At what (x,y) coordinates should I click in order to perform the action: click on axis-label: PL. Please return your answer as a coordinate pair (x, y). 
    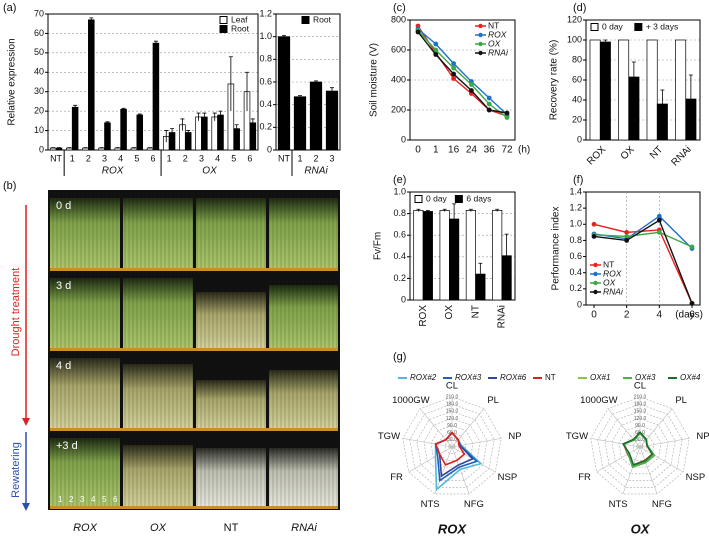
    Looking at the image, I should click on (493, 400).